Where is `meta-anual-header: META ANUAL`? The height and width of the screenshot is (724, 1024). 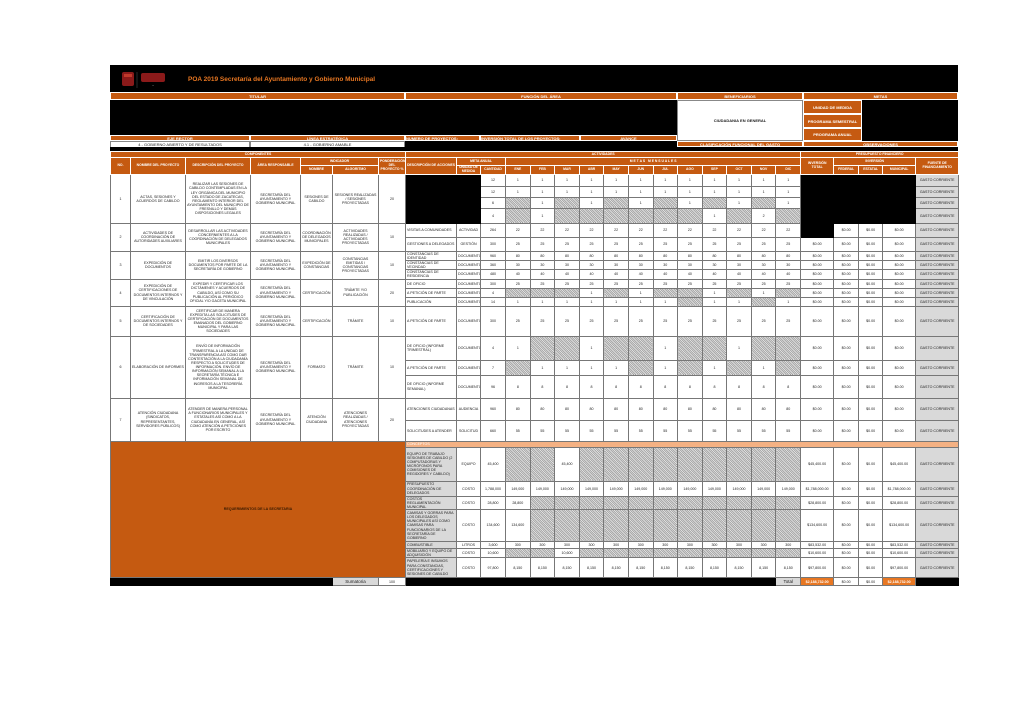
meta-anual-header: META ANUAL is located at coordinates (481, 161).